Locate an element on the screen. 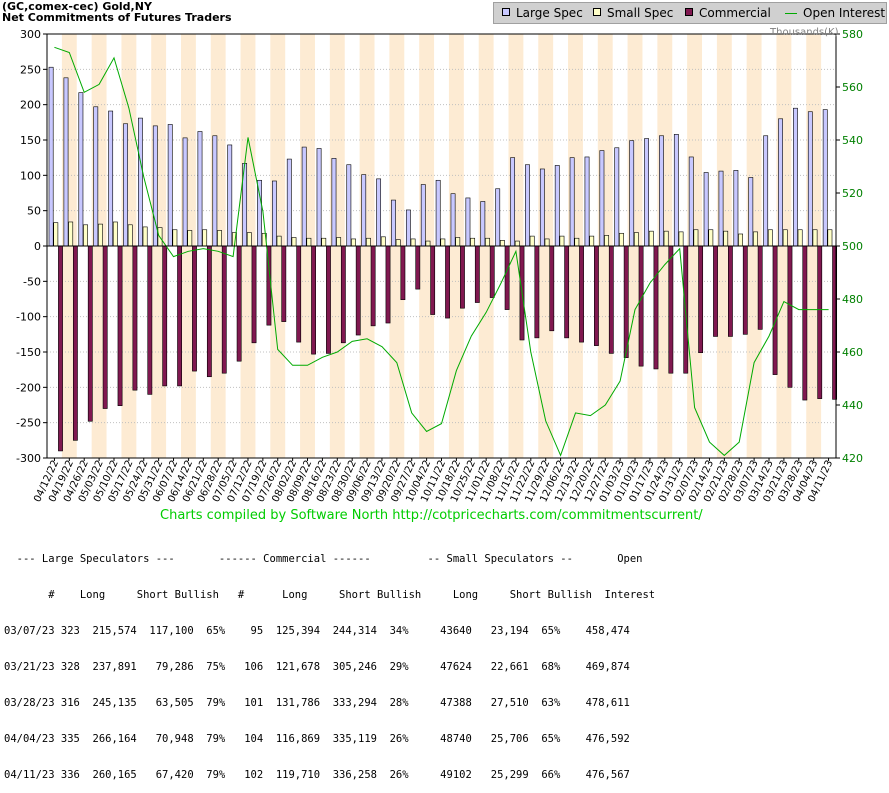  left-tick-label: 250 is located at coordinates (30, 69).